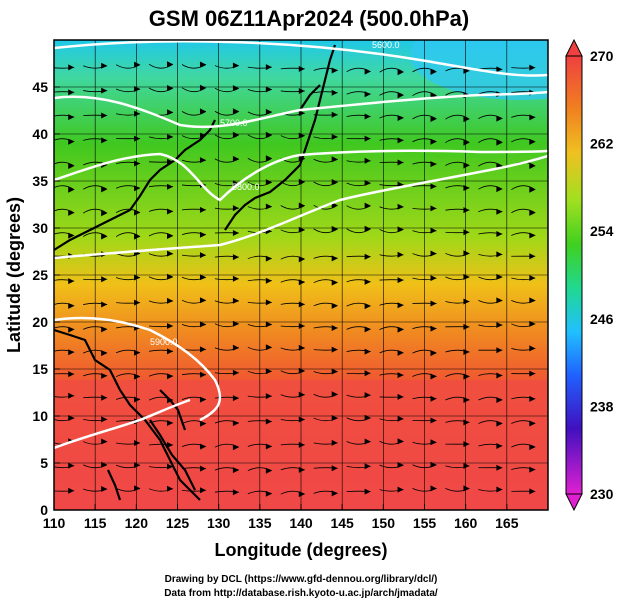  I want to click on x-tick-label: 140, so click(301, 523).